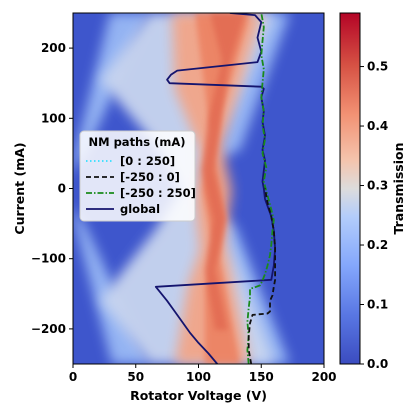 The width and height of the screenshot is (415, 415). Describe the element at coordinates (198, 395) in the screenshot. I see `x-axis-label: Rotator Voltage (V)` at that location.